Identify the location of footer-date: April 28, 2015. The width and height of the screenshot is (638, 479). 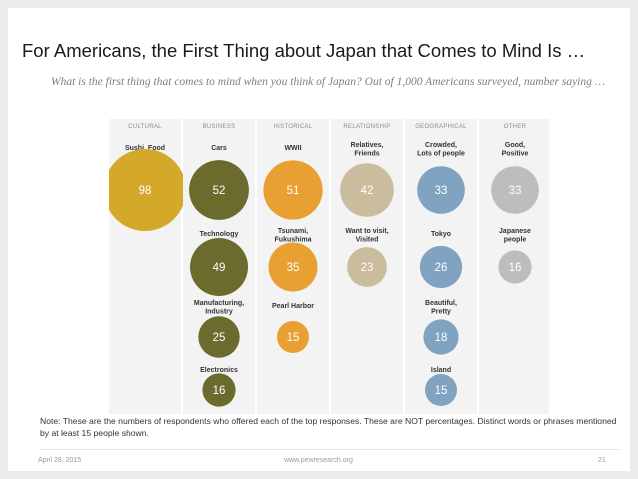
(60, 460).